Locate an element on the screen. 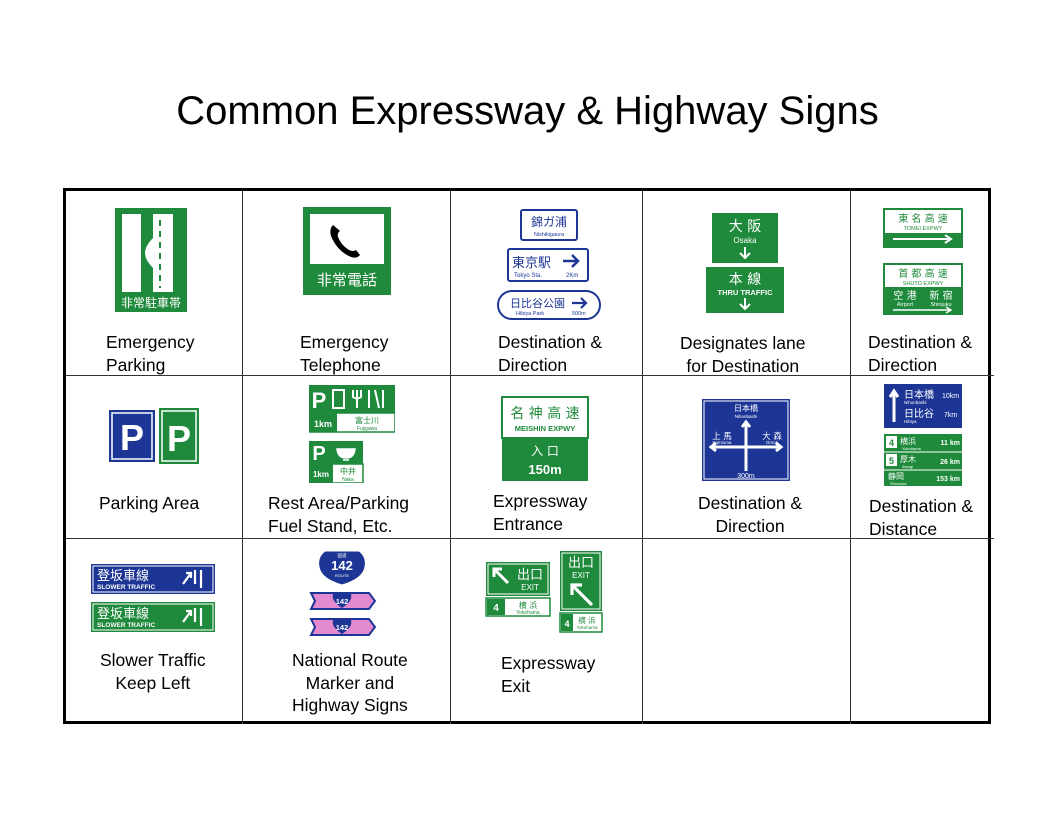  sign-text: Hibiya Park is located at coordinates (530, 314).